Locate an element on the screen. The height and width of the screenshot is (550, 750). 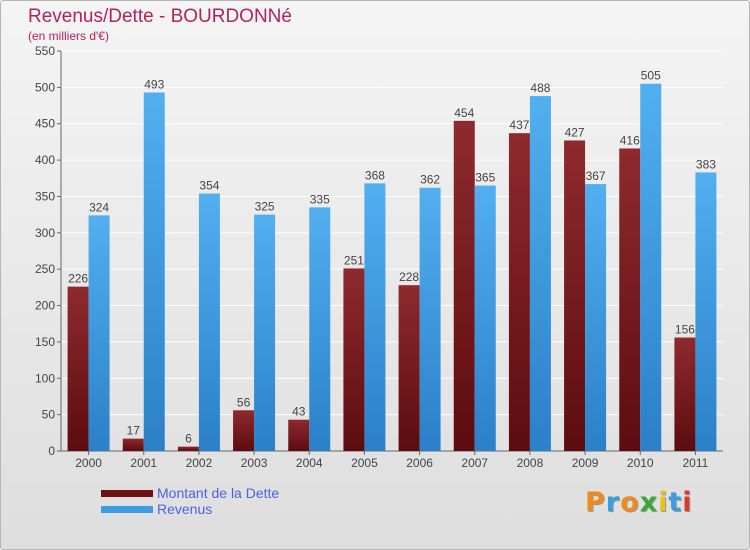
legend-item-dette: Montant de la Dette is located at coordinates (190, 493).